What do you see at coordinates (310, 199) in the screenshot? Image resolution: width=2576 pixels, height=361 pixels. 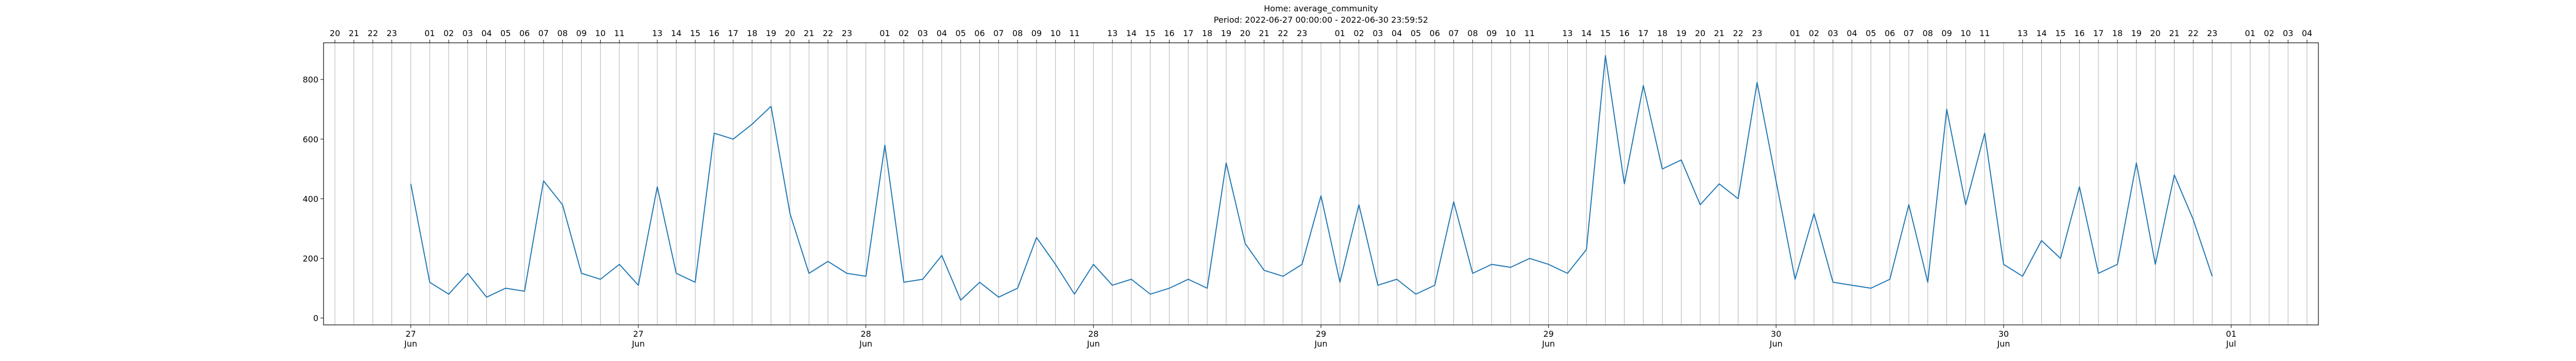 I see `y-tick-label: 400` at bounding box center [310, 199].